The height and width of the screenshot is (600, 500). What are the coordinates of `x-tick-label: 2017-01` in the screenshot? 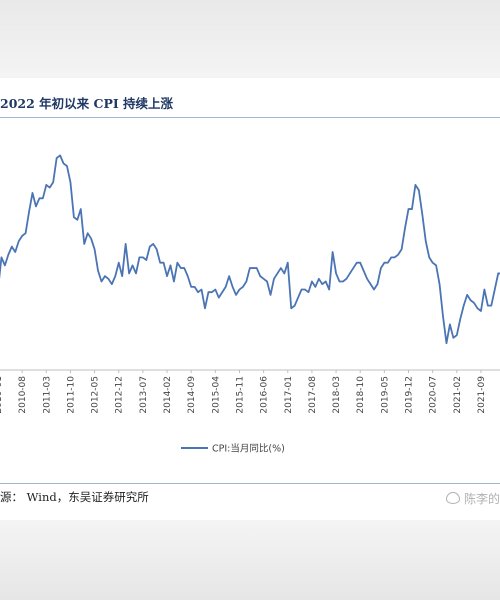 It's located at (289, 395).